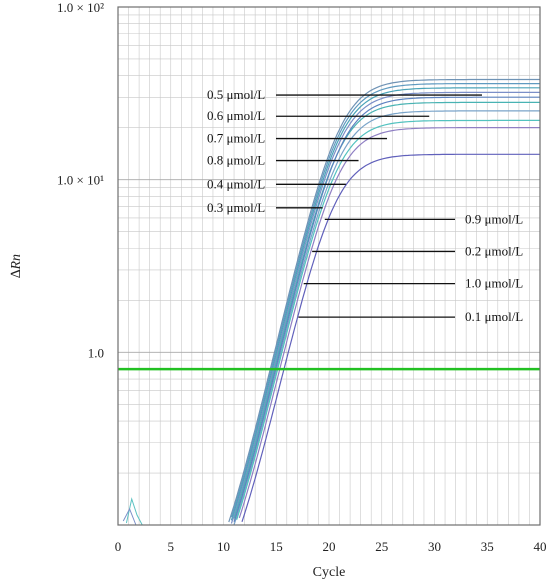 The image size is (550, 586). I want to click on x-axis-label: Cycle, so click(329, 572).